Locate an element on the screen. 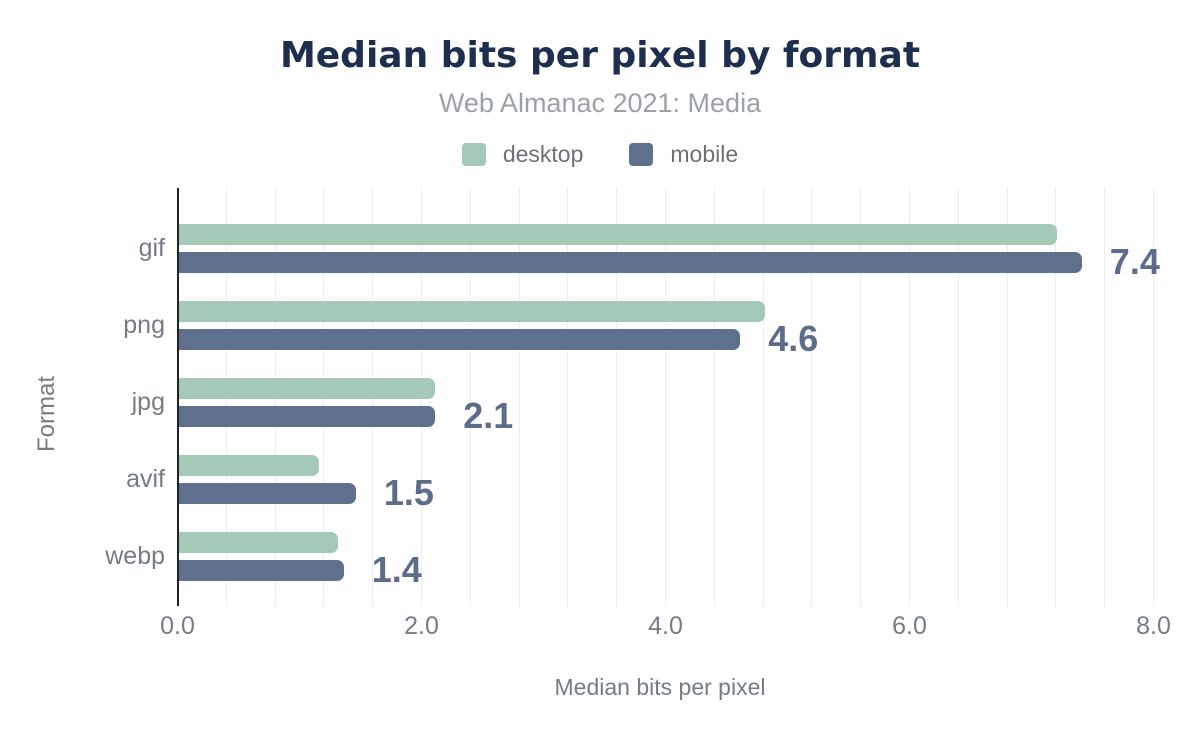 This screenshot has width=1200, height=742. x-axis-title: Median bits per pixel is located at coordinates (660, 687).